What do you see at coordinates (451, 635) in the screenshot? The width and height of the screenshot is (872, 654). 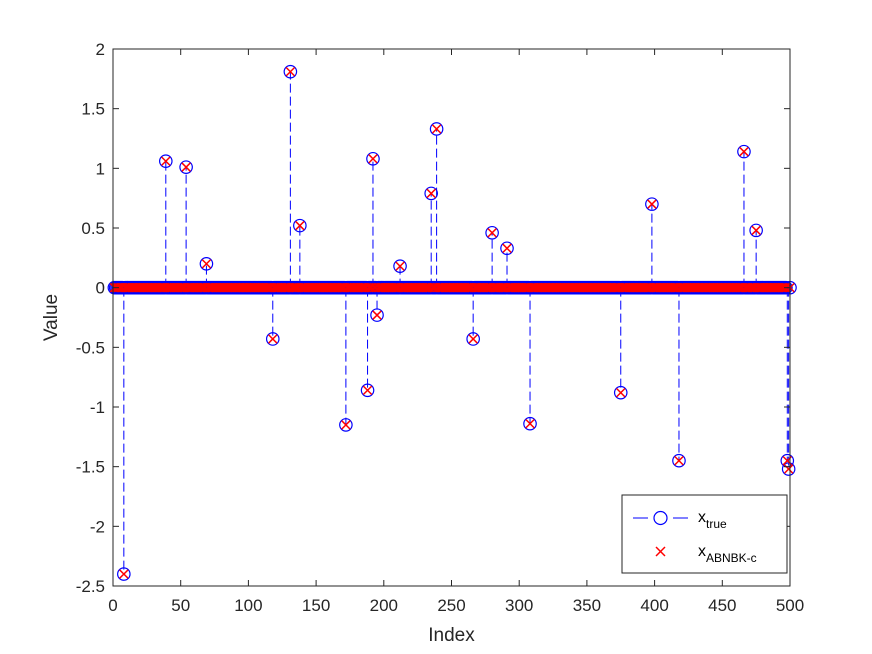 I see `x-axis-label: Index` at bounding box center [451, 635].